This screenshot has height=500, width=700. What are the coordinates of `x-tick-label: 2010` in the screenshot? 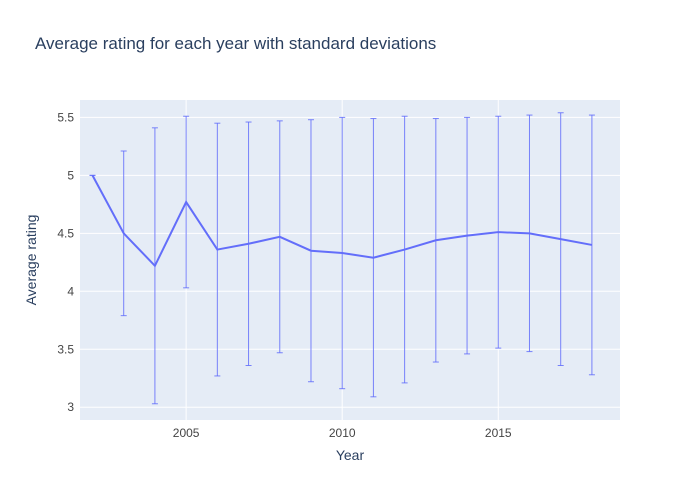 It's located at (342, 433).